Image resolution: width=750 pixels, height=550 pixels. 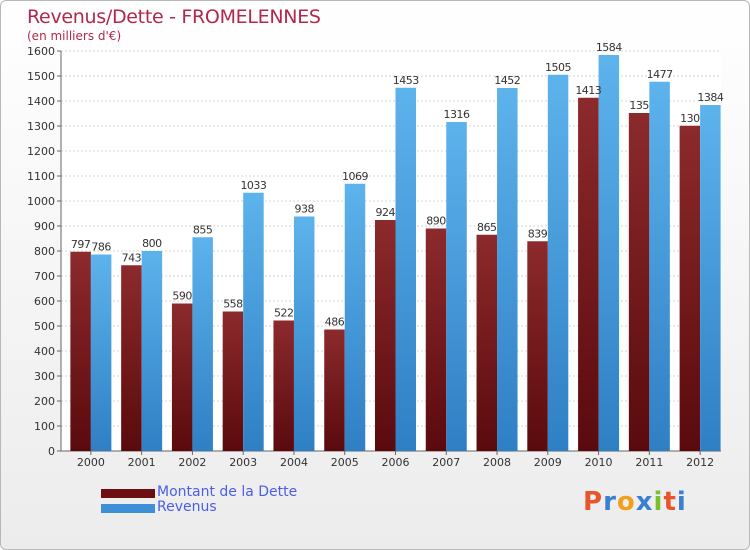 What do you see at coordinates (41, 176) in the screenshot?
I see `y-tick-label: 1100` at bounding box center [41, 176].